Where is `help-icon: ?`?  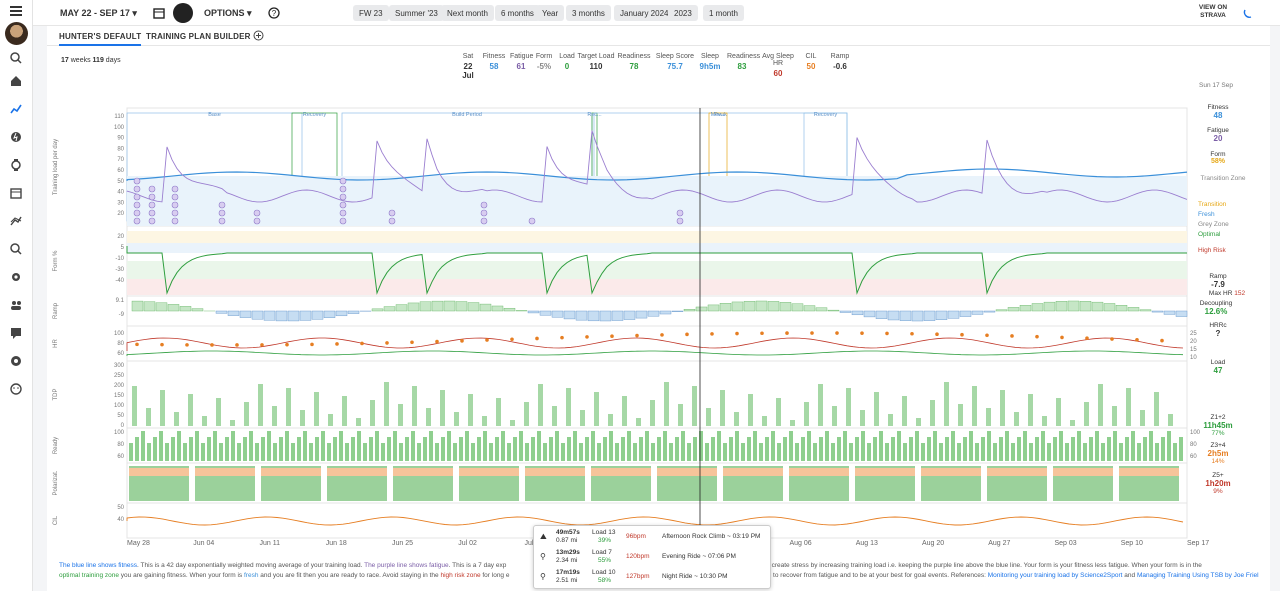
help-icon: ? is located at coordinates (274, 13).